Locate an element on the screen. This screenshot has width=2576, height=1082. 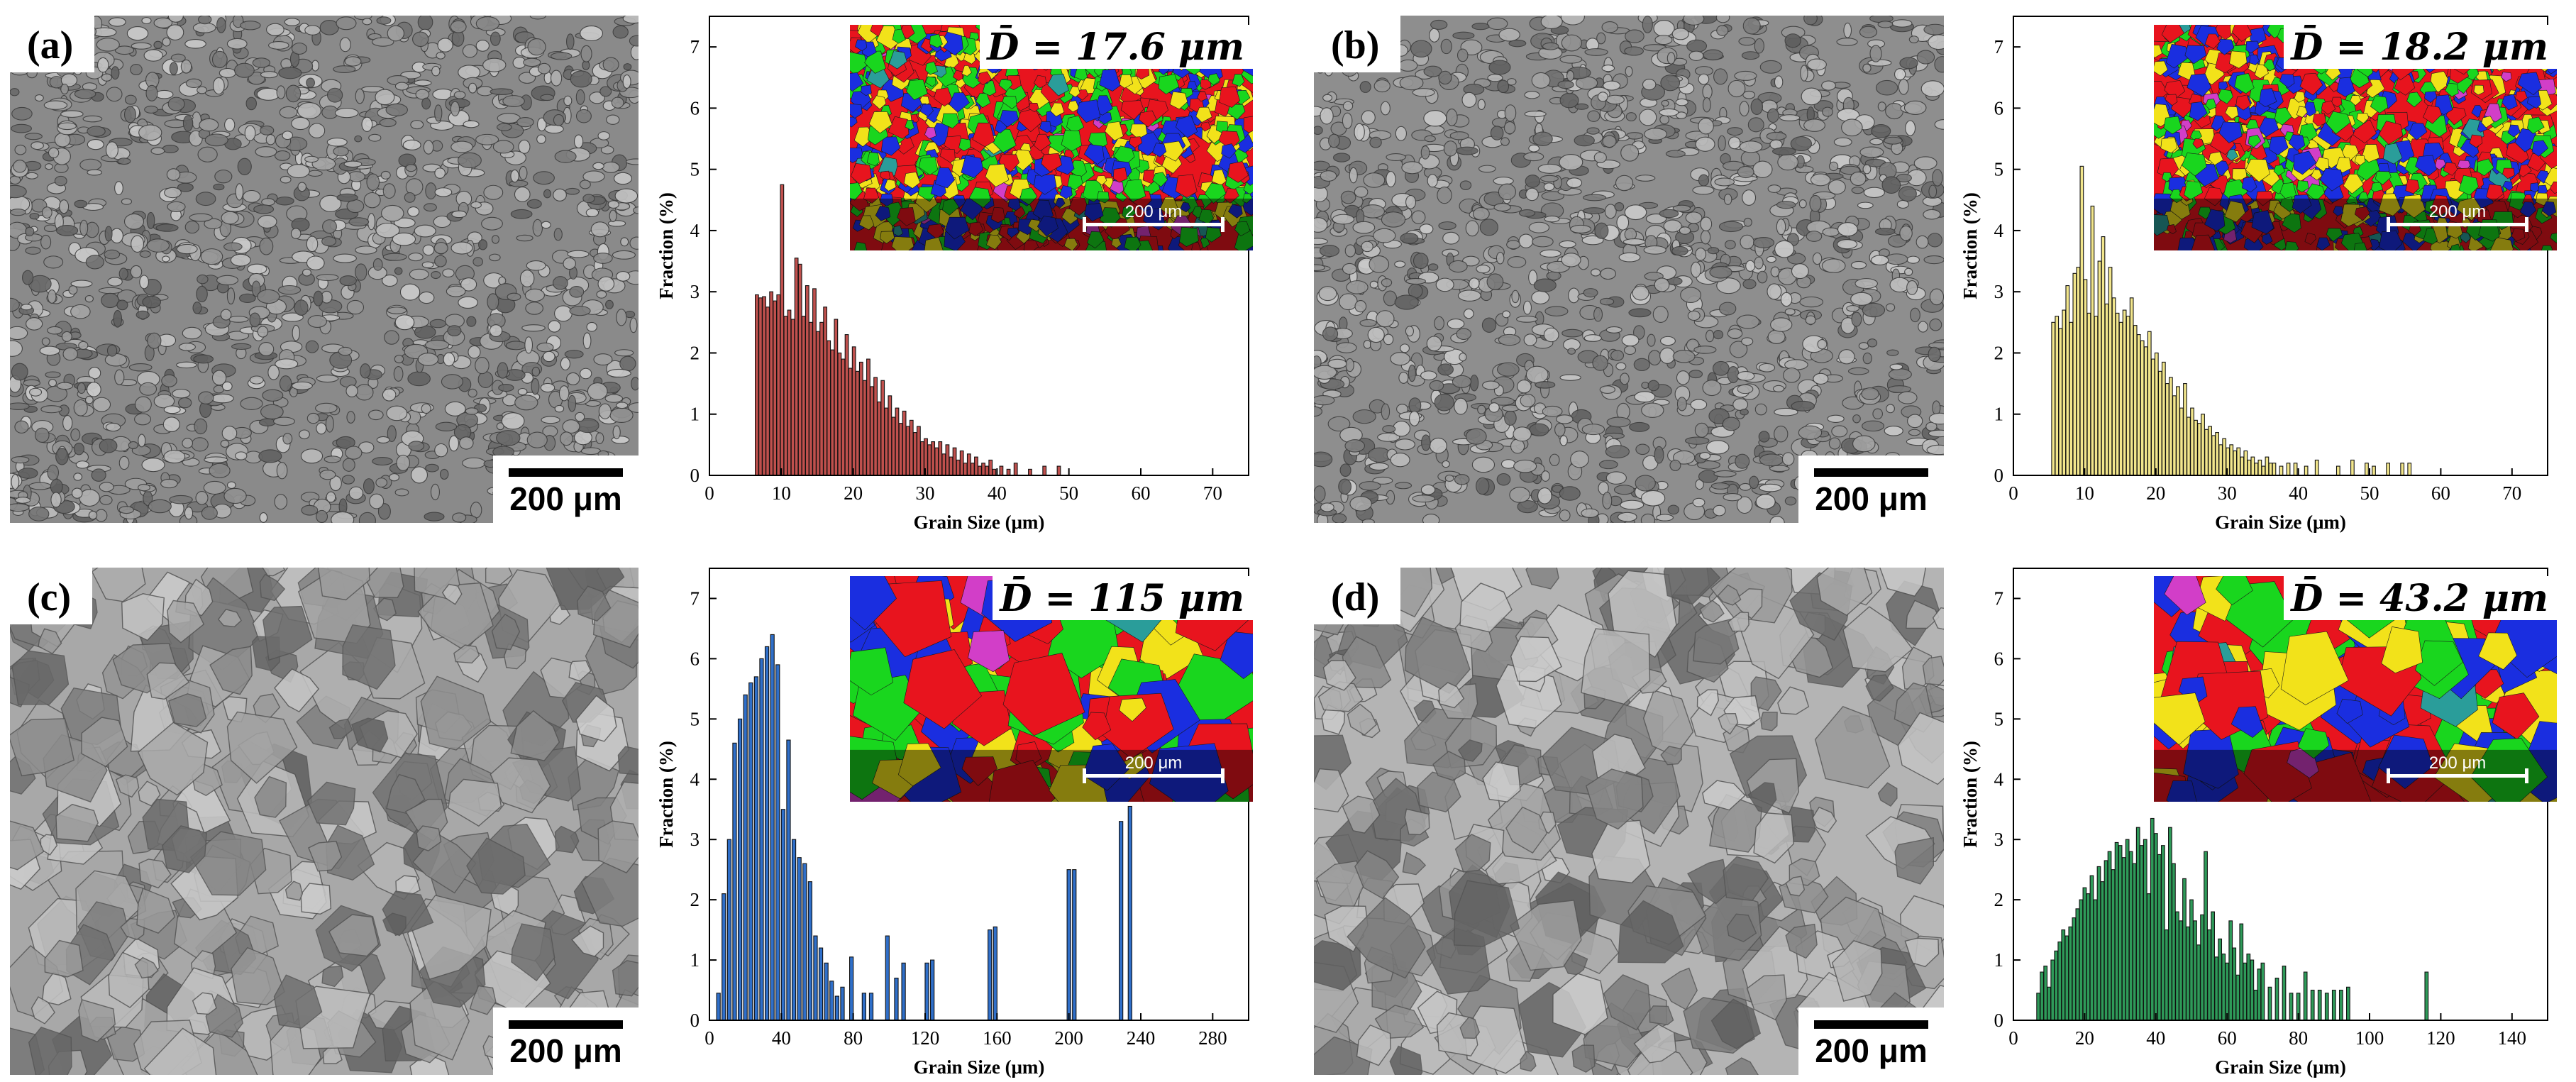
y-tick-label: 6 is located at coordinates (695, 658).